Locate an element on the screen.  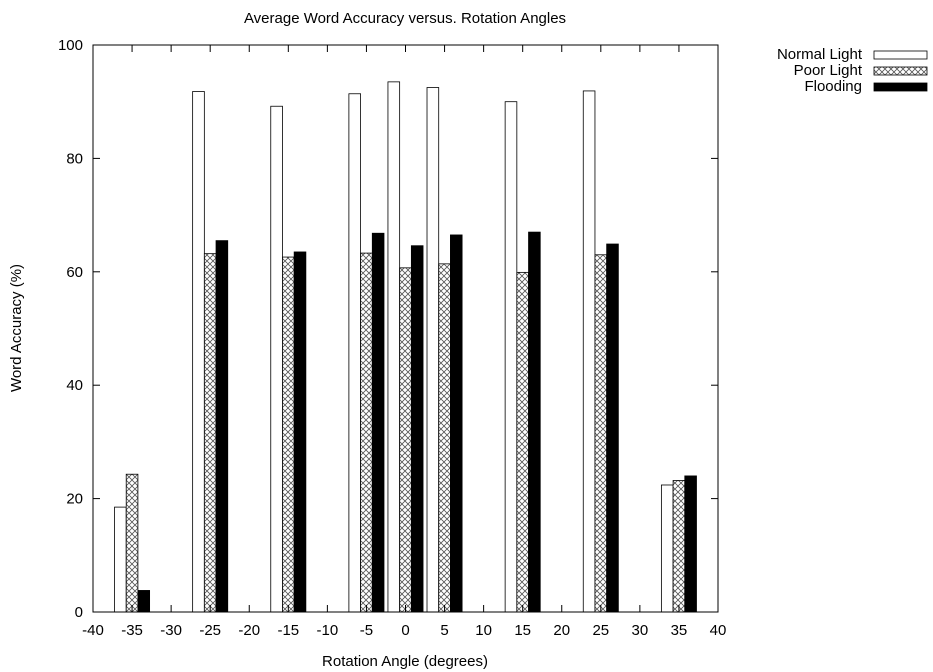
y-tick-label-2: 40 is located at coordinates (74, 385).